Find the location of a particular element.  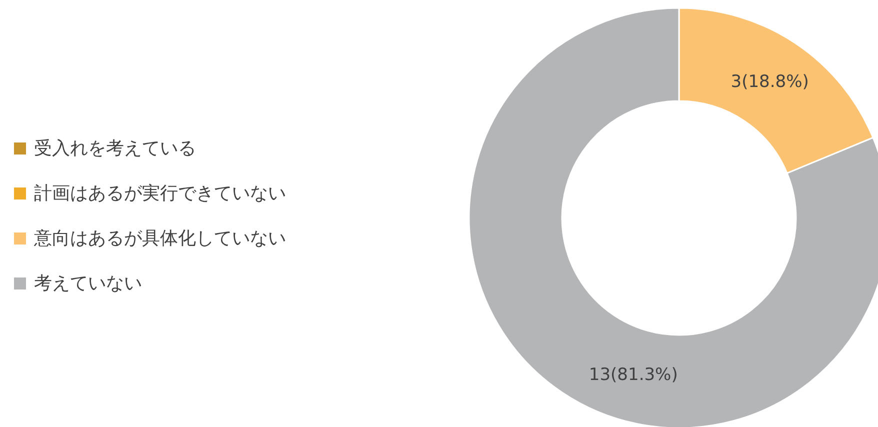

data-label: 3(18.8%) is located at coordinates (769, 82).